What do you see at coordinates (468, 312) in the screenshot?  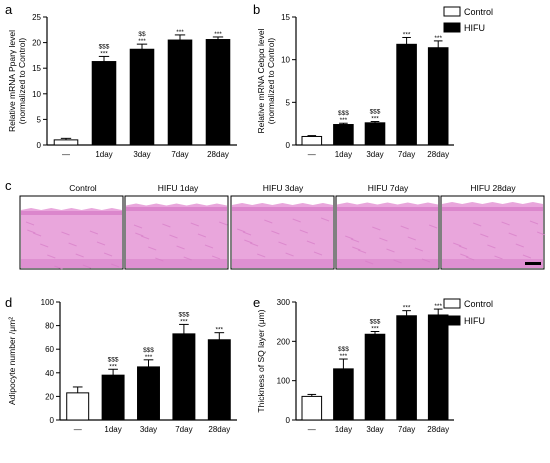 I see `legend-bottom: Control HIFU` at bounding box center [468, 312].